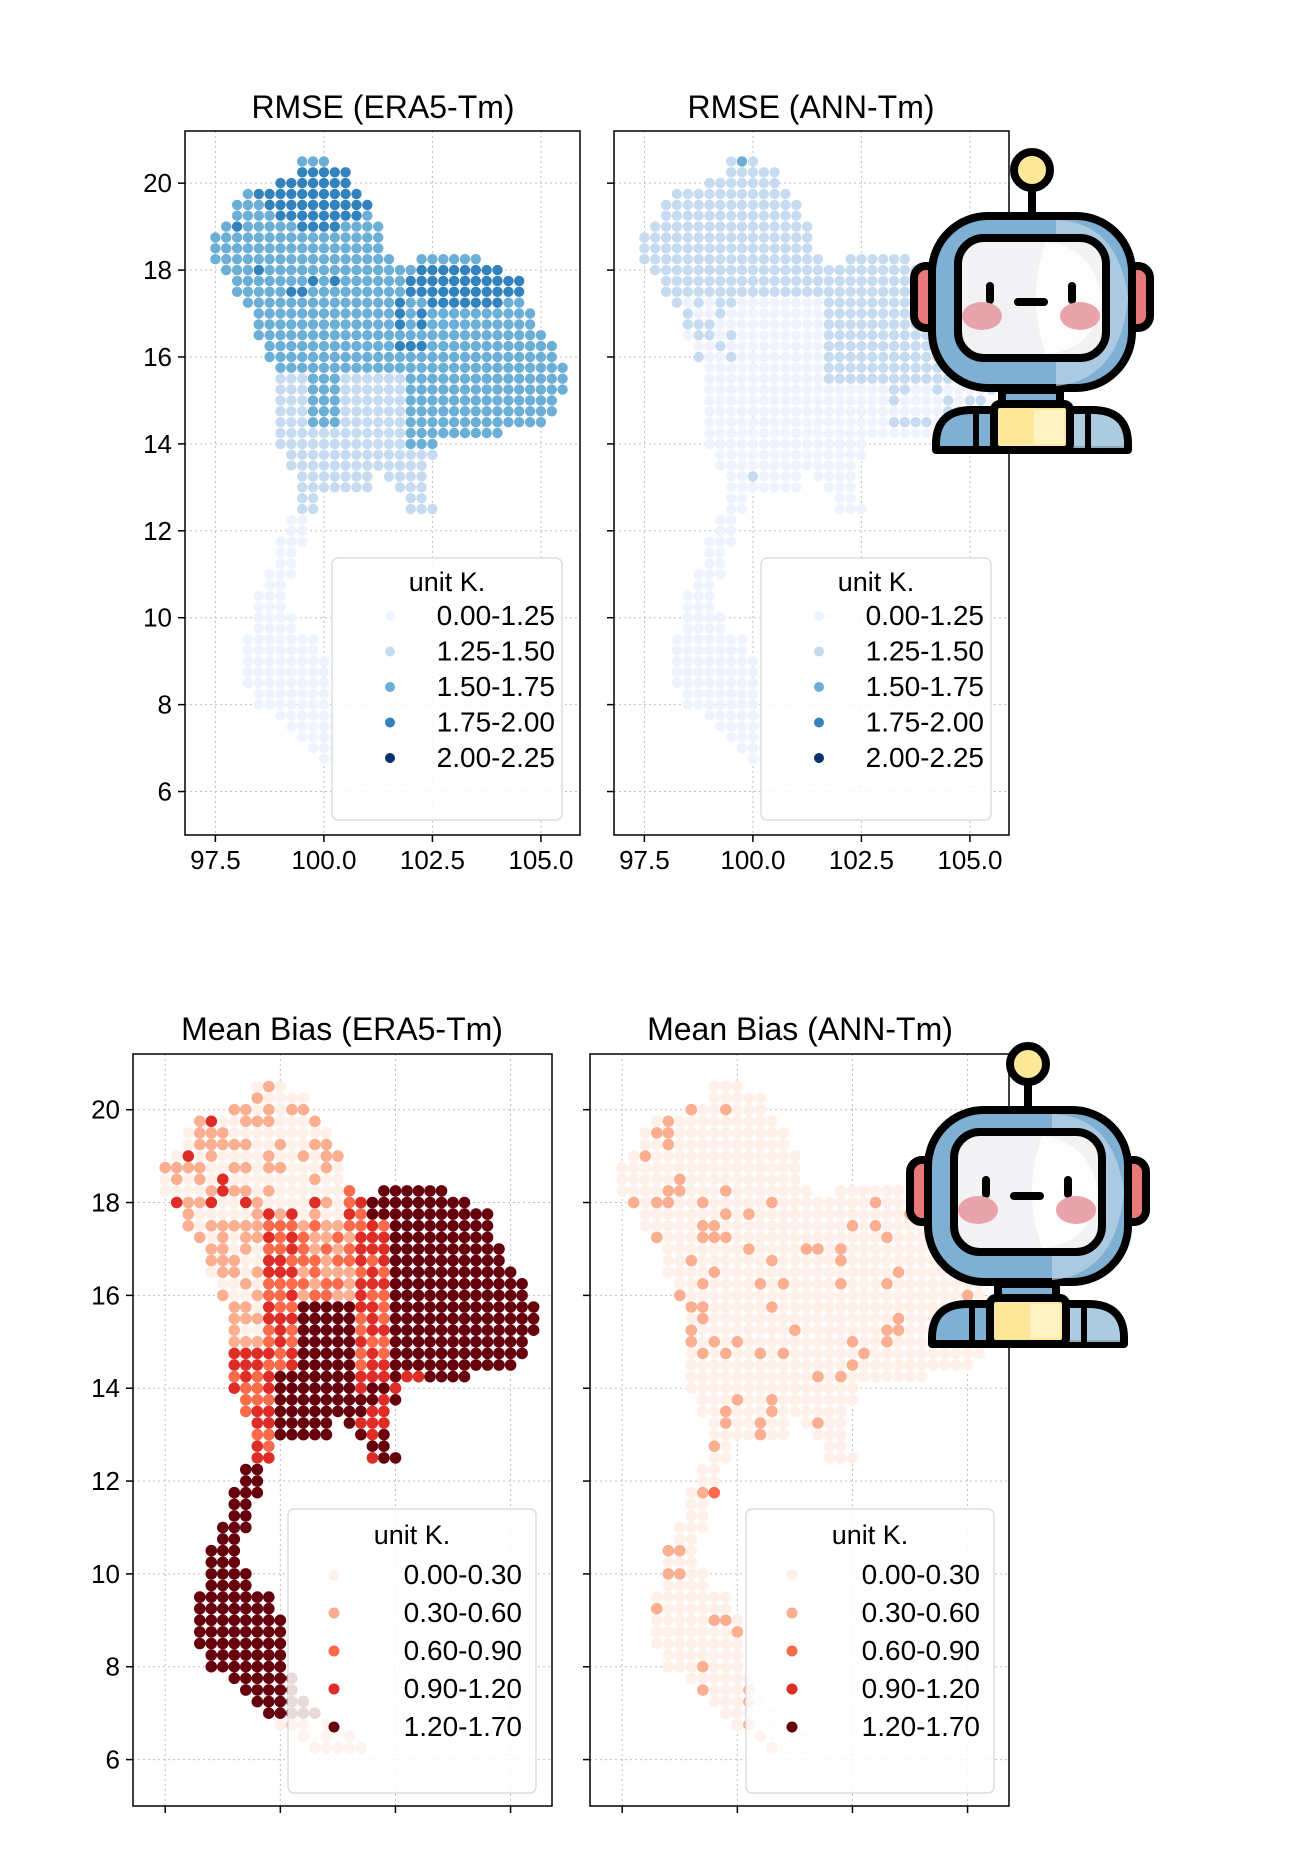 This screenshot has height=1866, width=1304. Describe the element at coordinates (870, 1535) in the screenshot. I see `legend-title: unit K.` at that location.